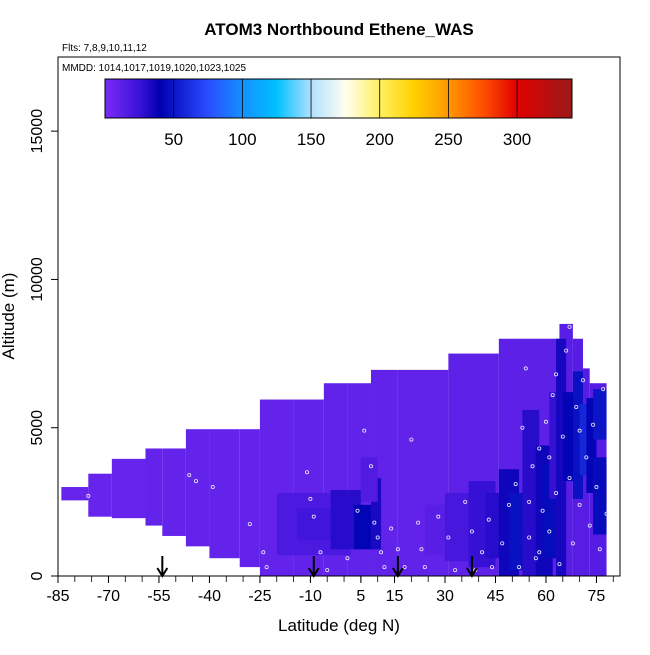 The image size is (650, 655). What do you see at coordinates (445, 596) in the screenshot?
I see `x-axis-tick-label: 30` at bounding box center [445, 596].